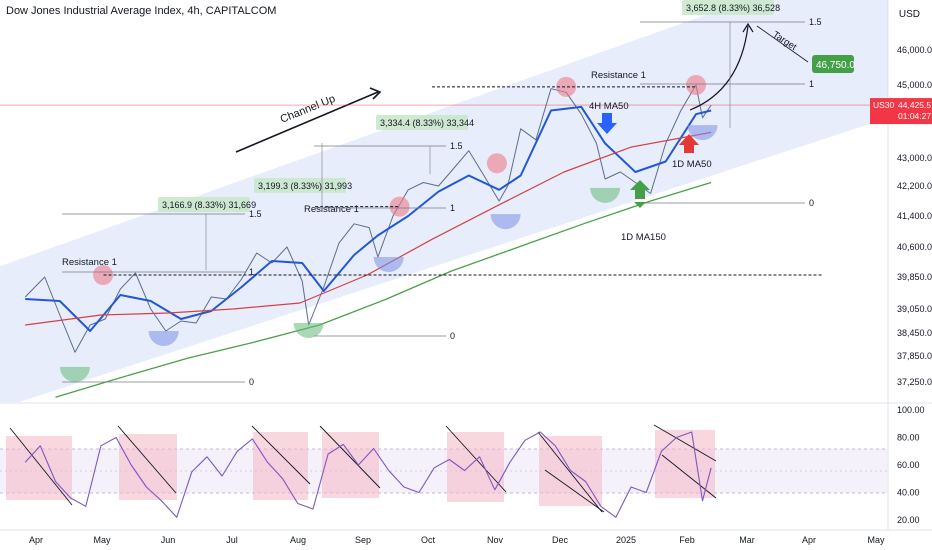 The image size is (932, 550). Describe the element at coordinates (560, 540) in the screenshot. I see `time-tick-9: Dec` at that location.